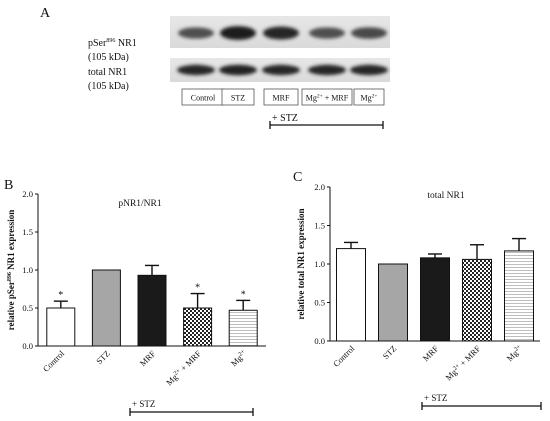  Describe the element at coordinates (11, 270) in the screenshot. I see `y-axis-label-b: relative pSer896 NR1 expression` at that location.